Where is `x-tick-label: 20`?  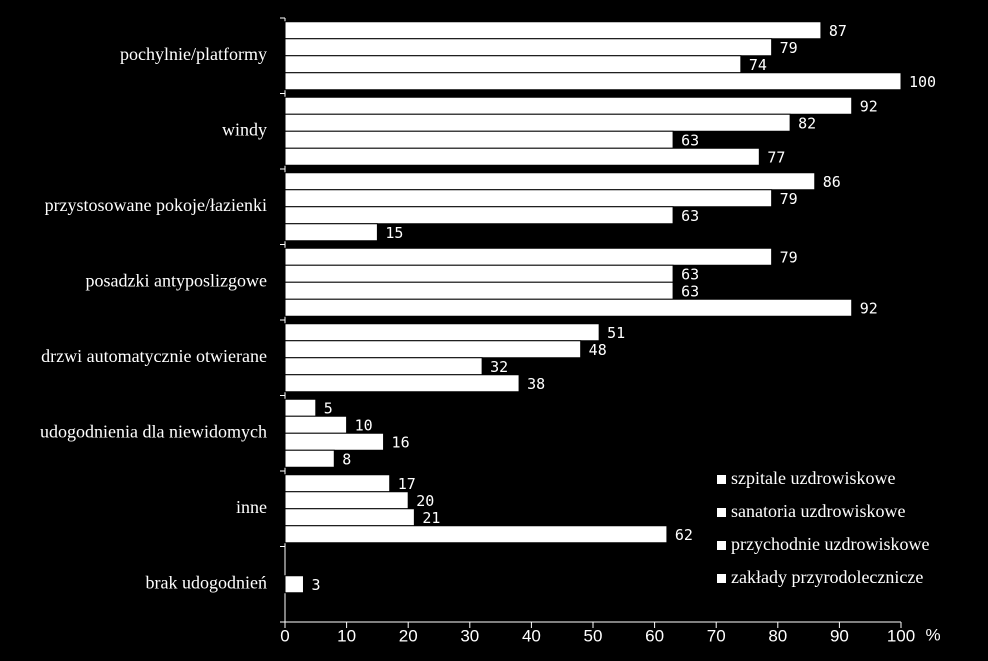
x-tick-label: 20 is located at coordinates (408, 635).